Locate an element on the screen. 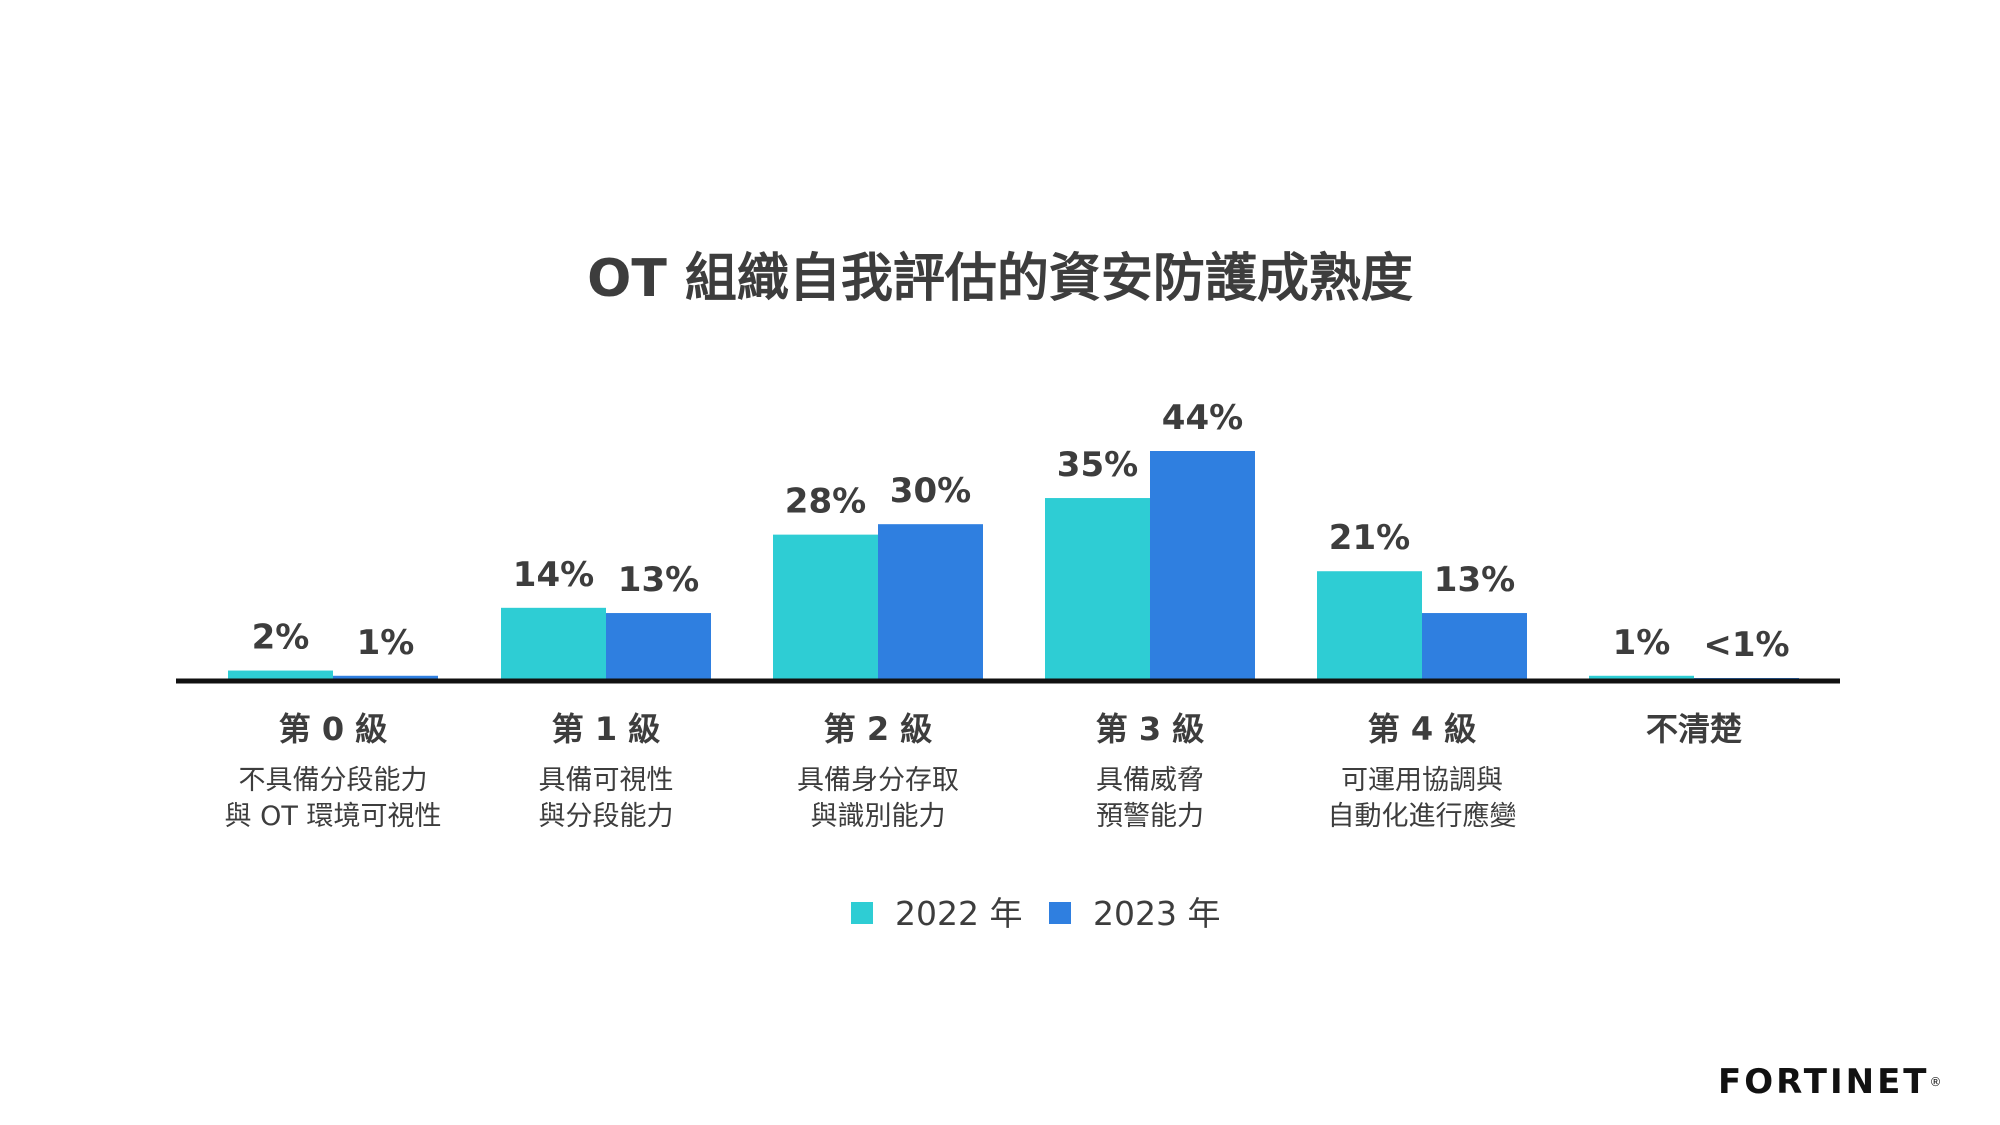 This screenshot has height=1125, width=2000. category-desc-1-line-1: 與分段能力 is located at coordinates (606, 816).